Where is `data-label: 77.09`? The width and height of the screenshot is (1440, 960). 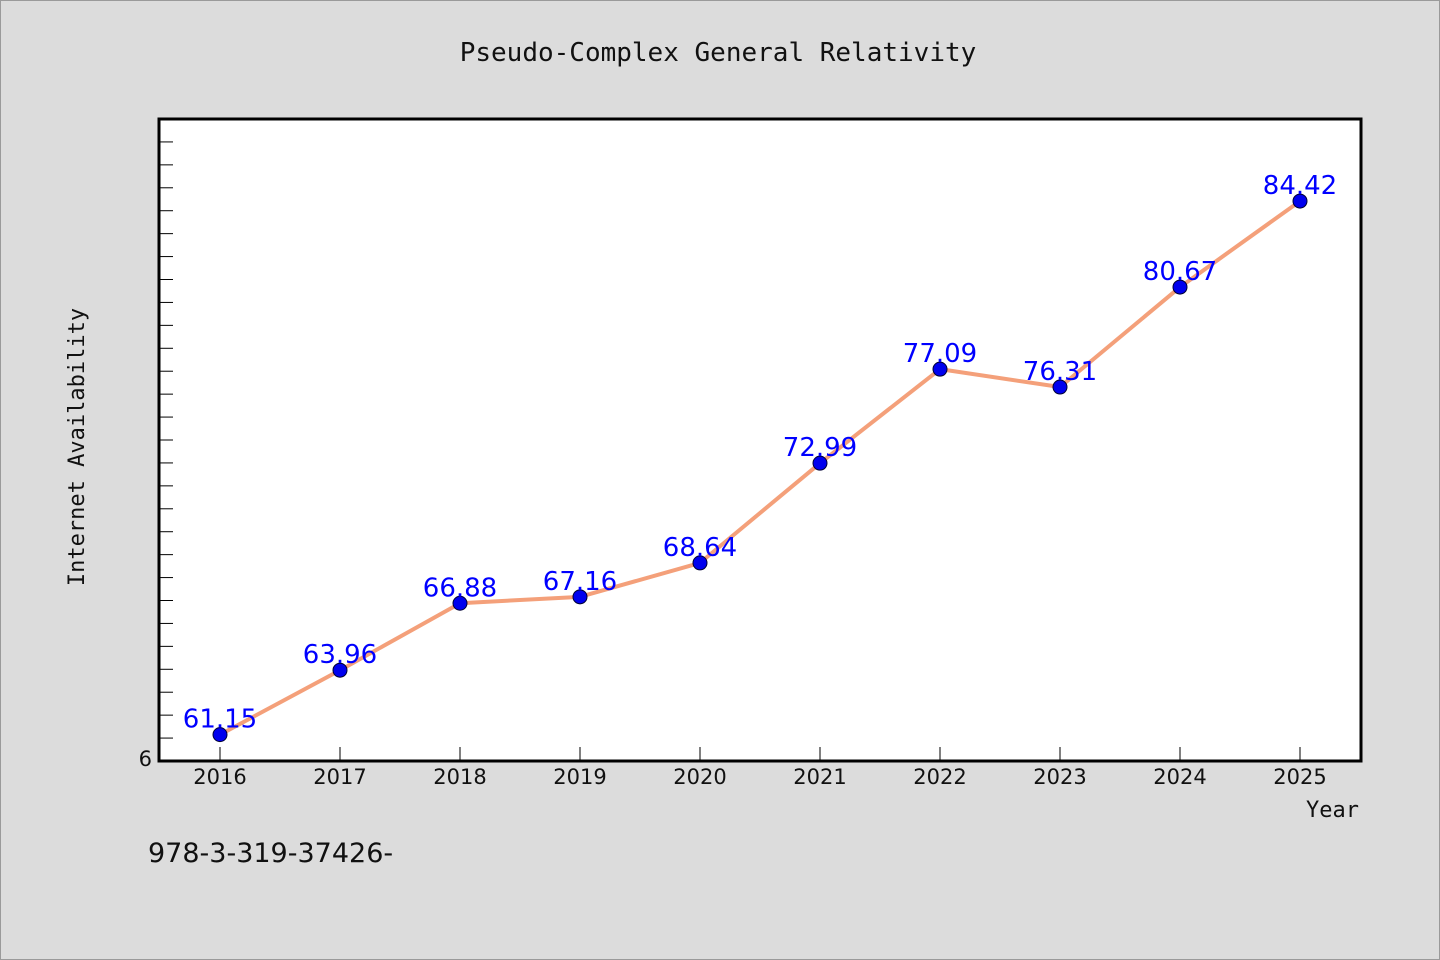
data-label: 77.09 is located at coordinates (940, 354).